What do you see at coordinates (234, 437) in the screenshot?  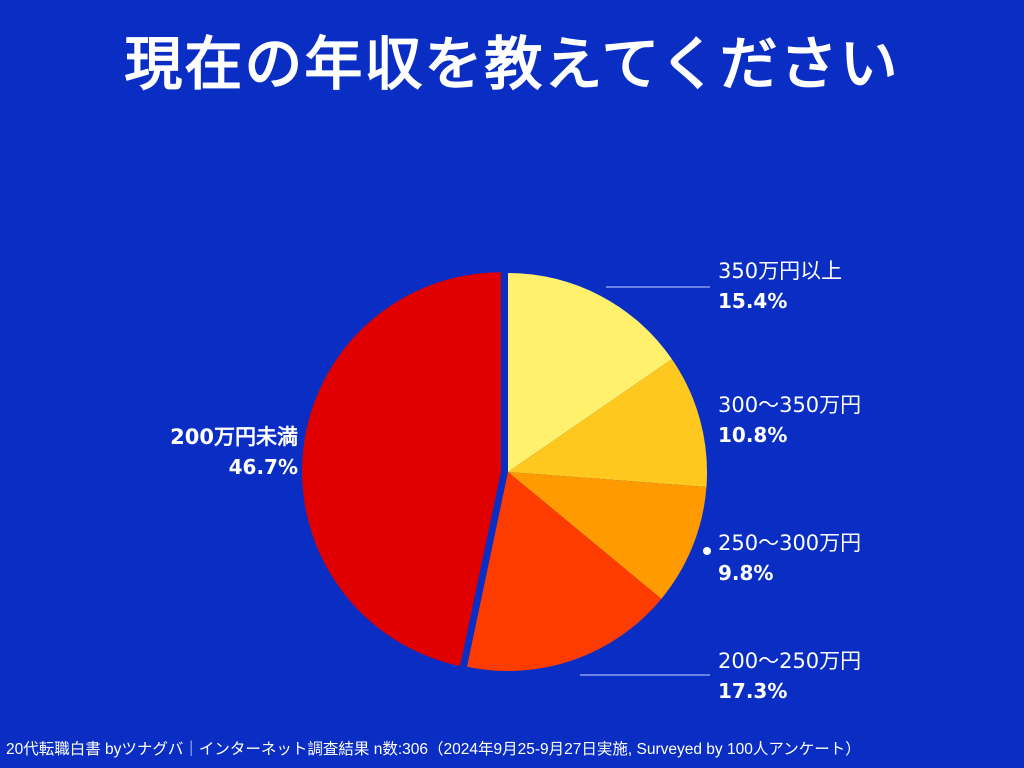 I see `slice-label-5: 200万円未満` at bounding box center [234, 437].